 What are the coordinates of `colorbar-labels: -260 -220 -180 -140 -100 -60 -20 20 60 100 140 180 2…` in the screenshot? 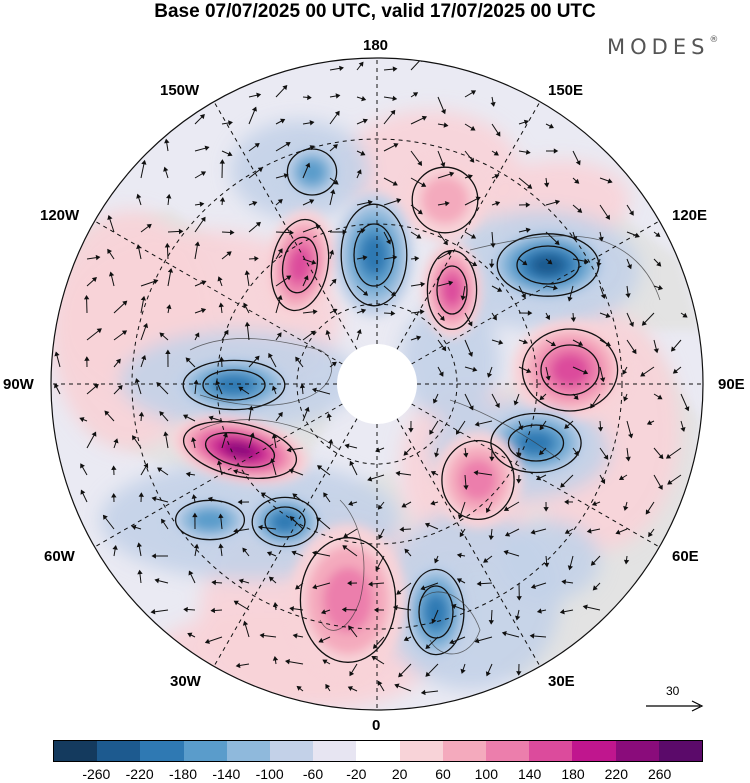 It's located at (375, 774).